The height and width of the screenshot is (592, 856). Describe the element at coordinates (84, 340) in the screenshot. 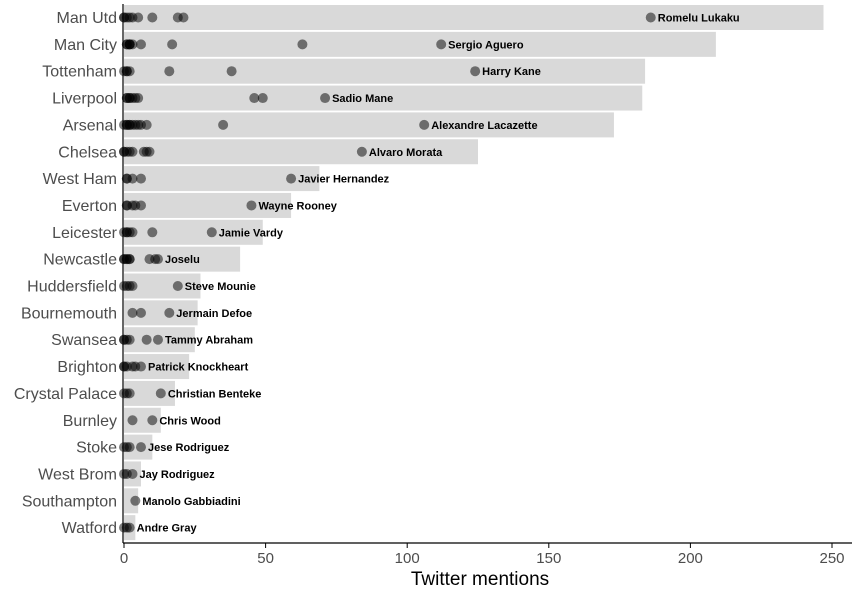

I see `team-label: Swansea` at that location.